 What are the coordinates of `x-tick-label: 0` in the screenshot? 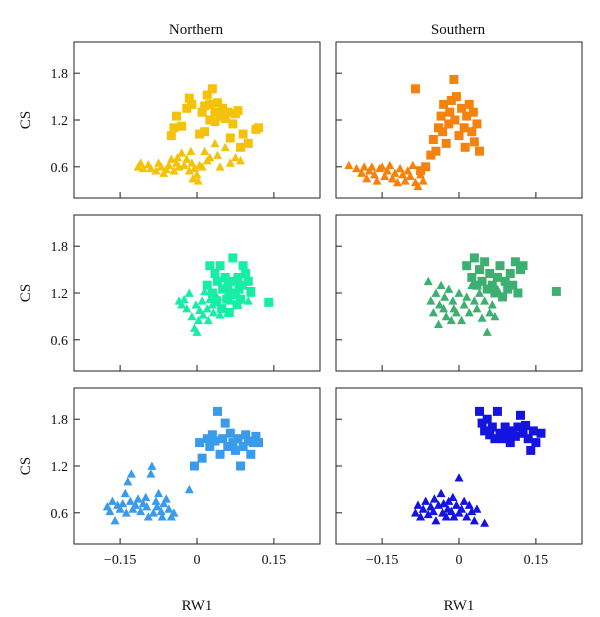 It's located at (197, 560).